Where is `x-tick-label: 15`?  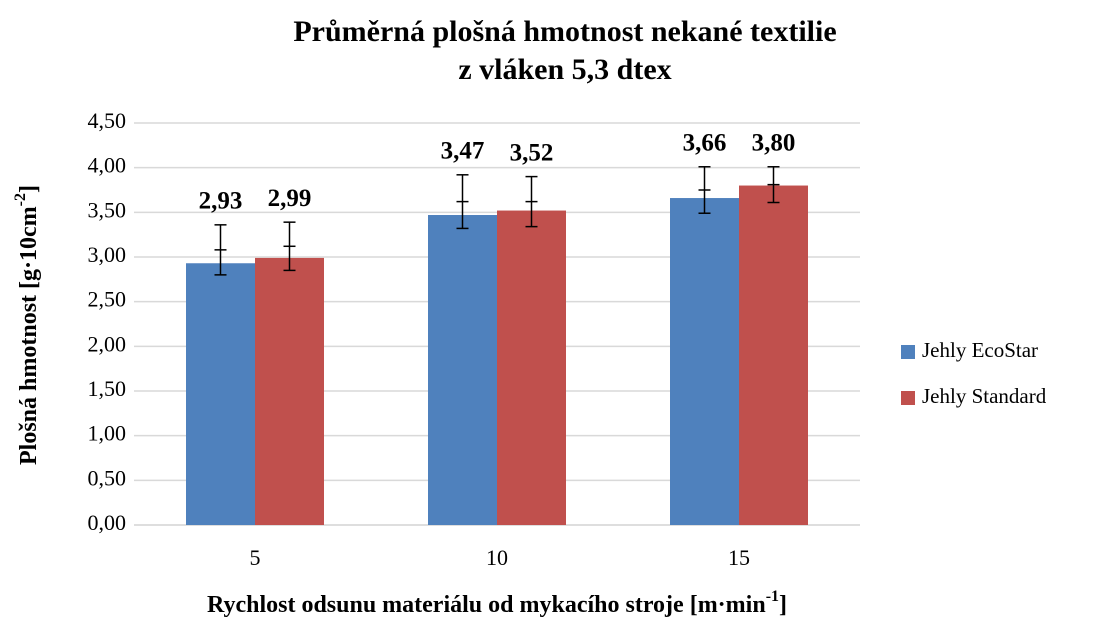
x-tick-label: 15 is located at coordinates (739, 557).